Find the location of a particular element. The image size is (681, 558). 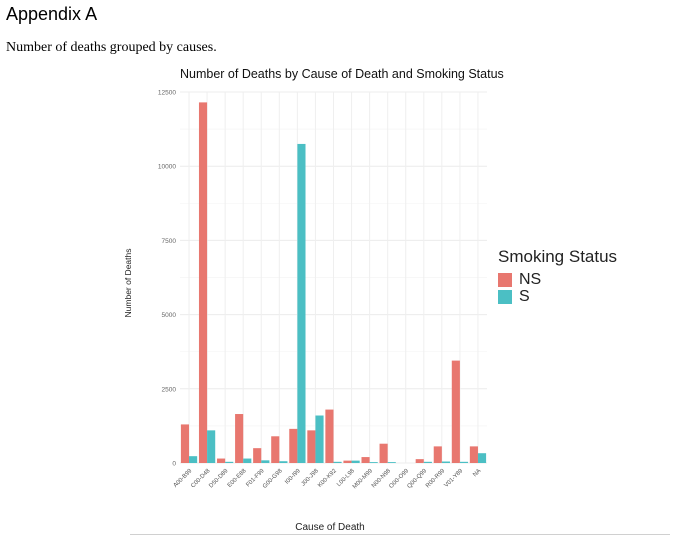

x-tick-label: D50-D89 is located at coordinates (219, 479).